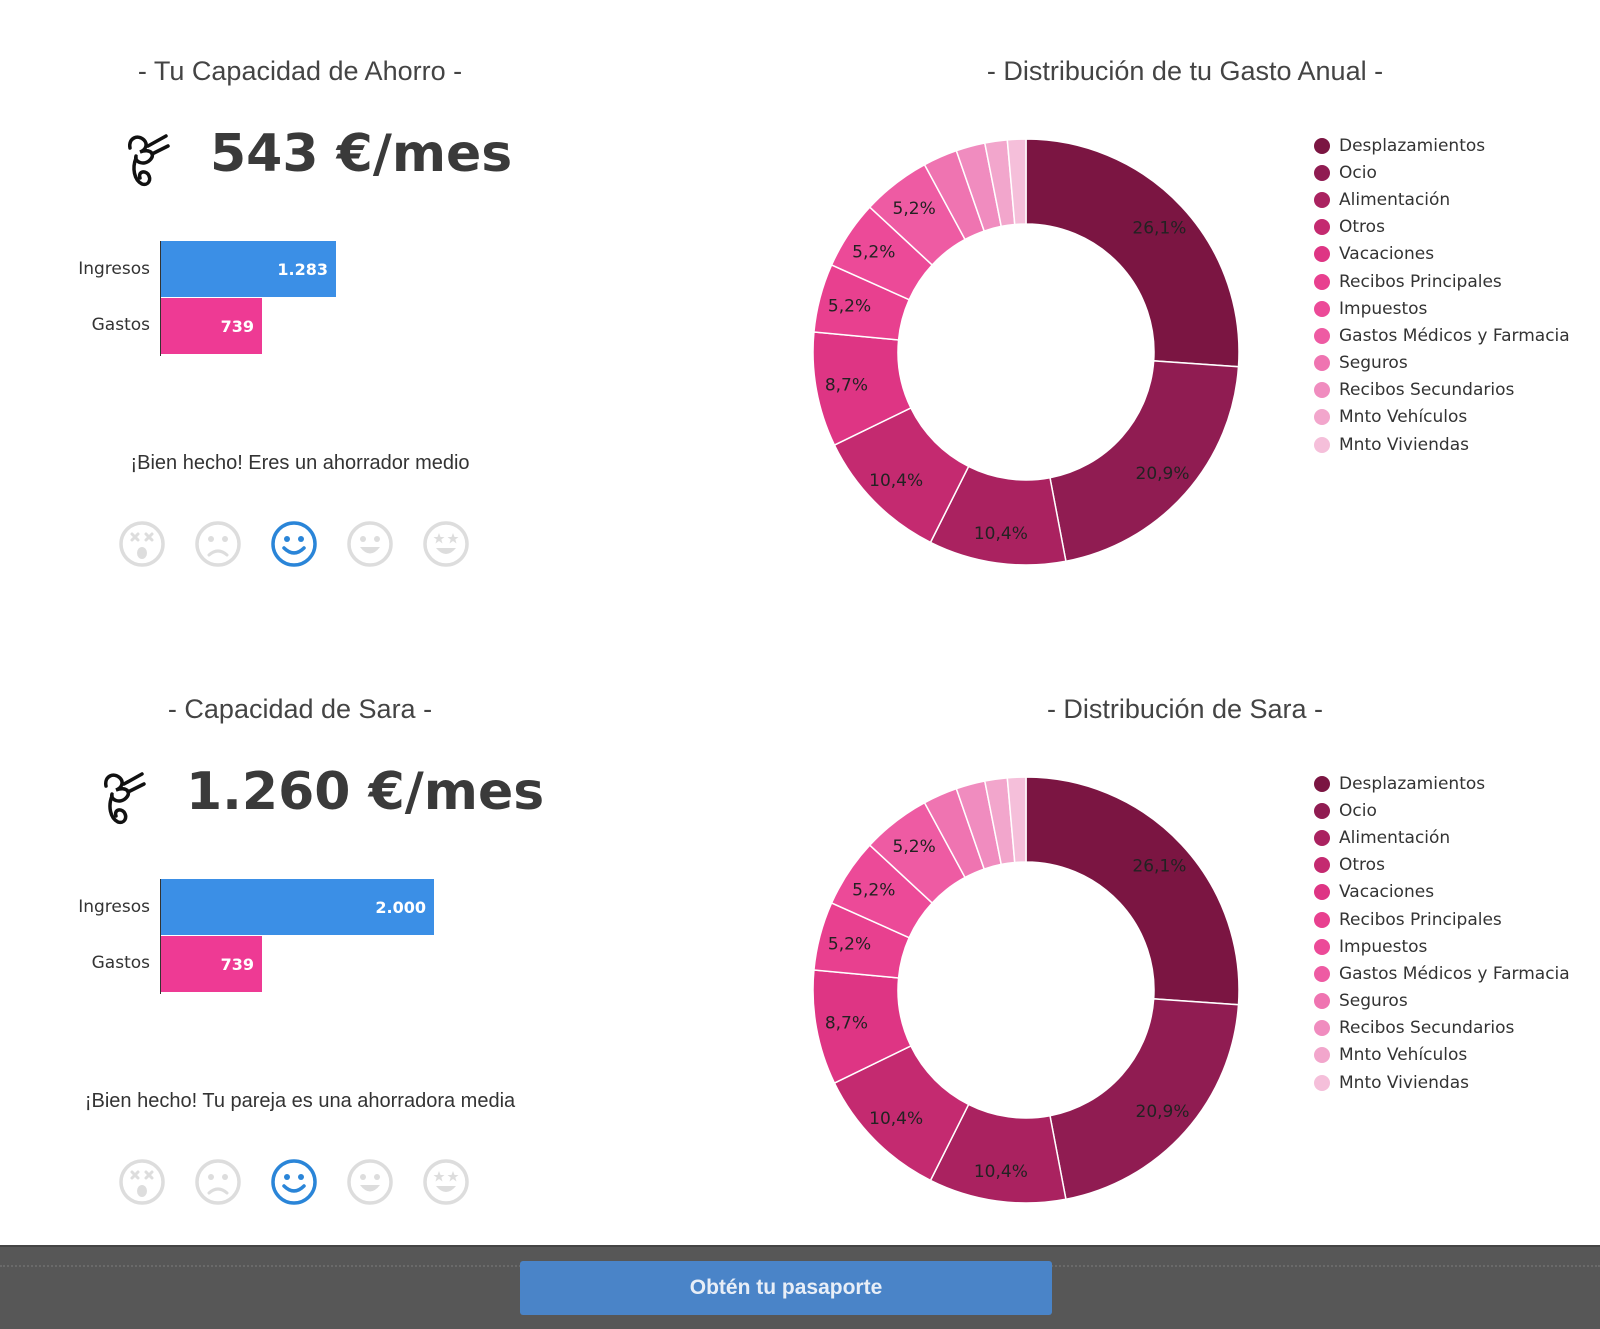 This screenshot has height=1329, width=1600. I want to click on legend-label: Alimentación, so click(1395, 837).